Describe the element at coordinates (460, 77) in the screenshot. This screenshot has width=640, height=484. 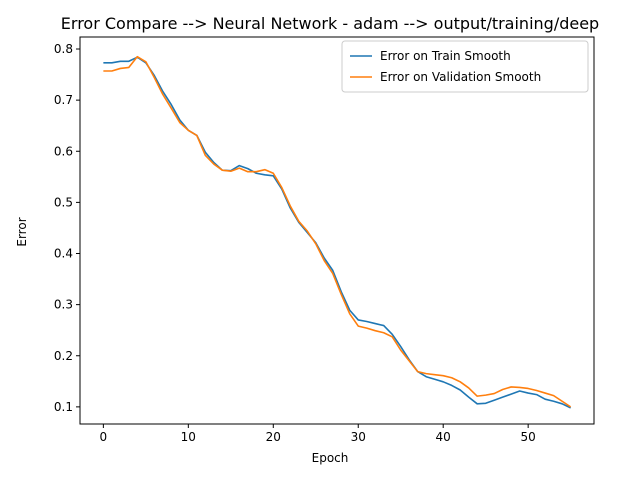
I see `legend-label-validation: Error on Validation Smooth` at that location.